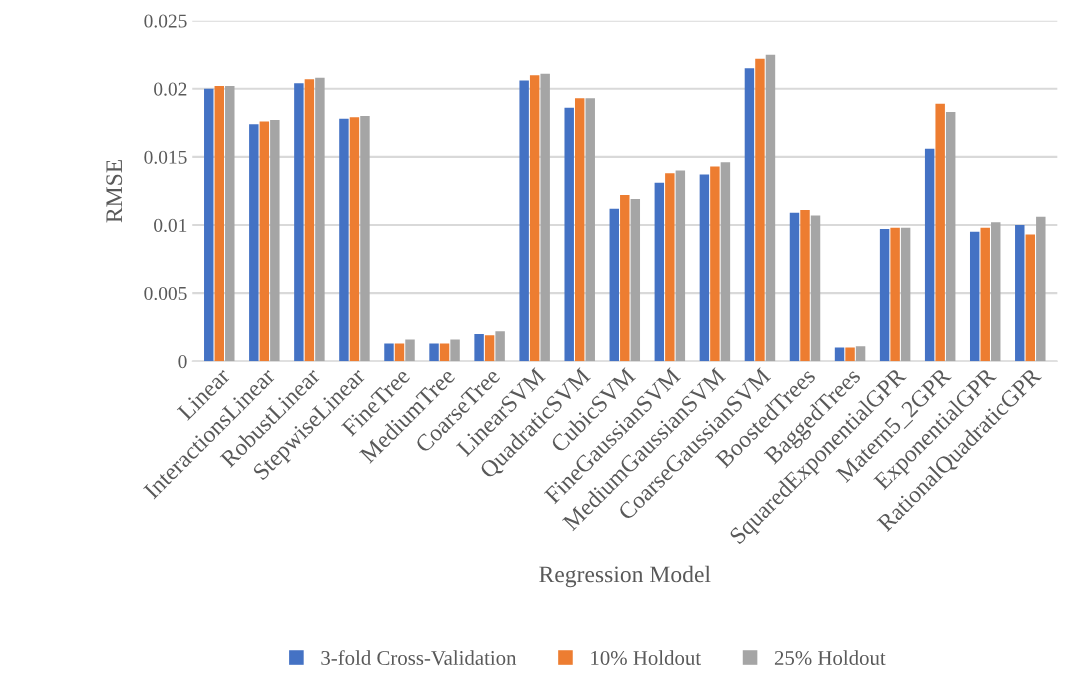  What do you see at coordinates (419, 658) in the screenshot?
I see `legend-label: 3-fold Cross-Validation` at bounding box center [419, 658].